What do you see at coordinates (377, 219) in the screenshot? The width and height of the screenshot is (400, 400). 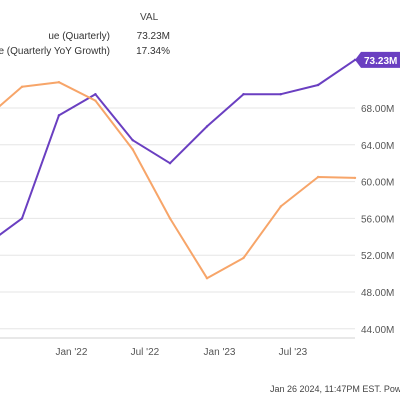 I see `y-tick-label: 56.00M` at bounding box center [377, 219].